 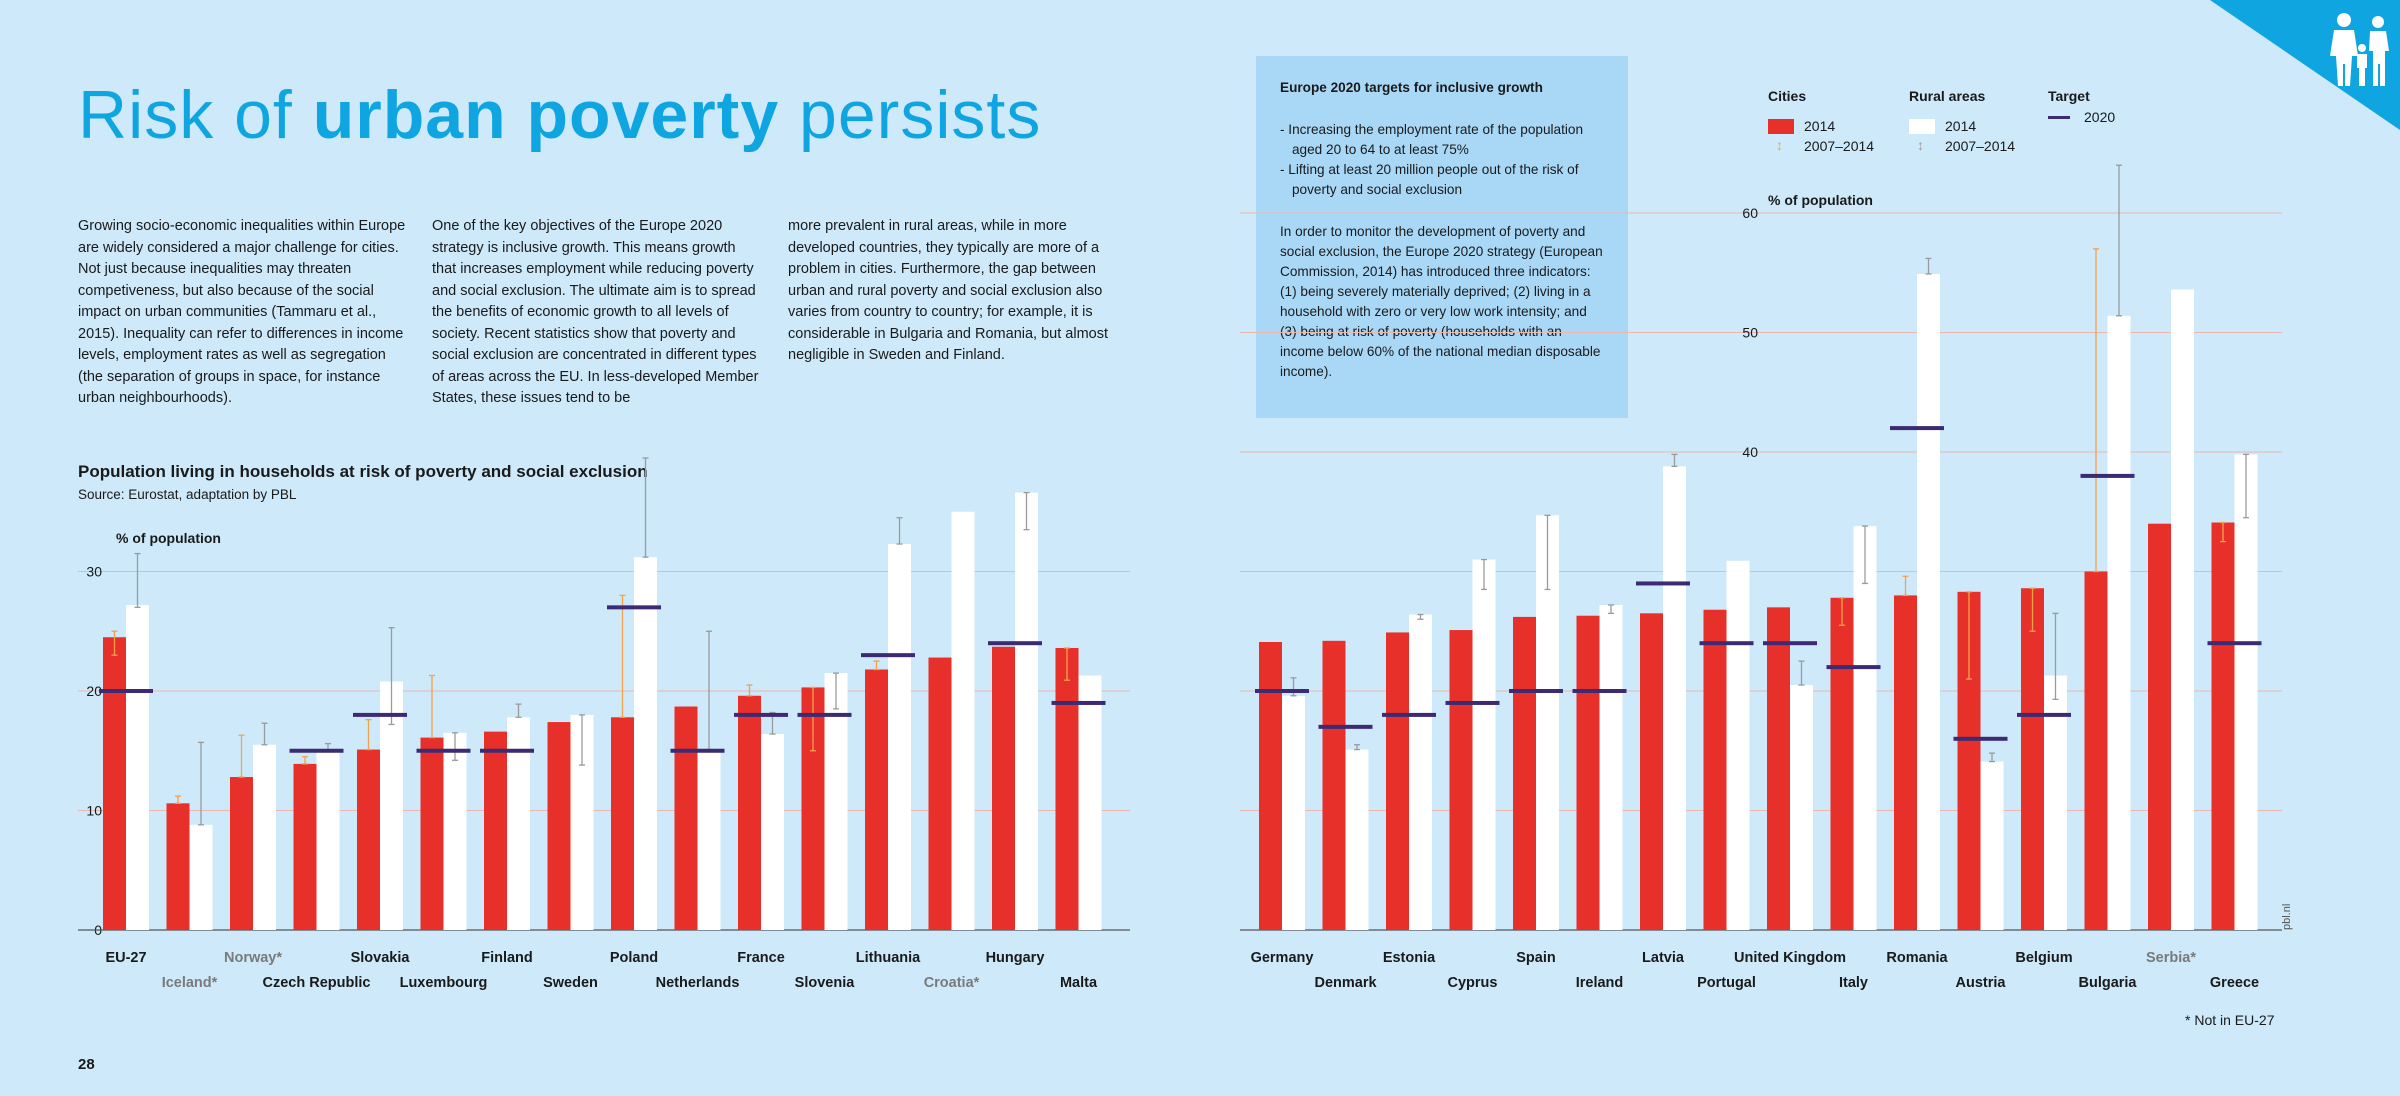 What do you see at coordinates (1015, 958) in the screenshot?
I see `category-label: Hungary` at bounding box center [1015, 958].